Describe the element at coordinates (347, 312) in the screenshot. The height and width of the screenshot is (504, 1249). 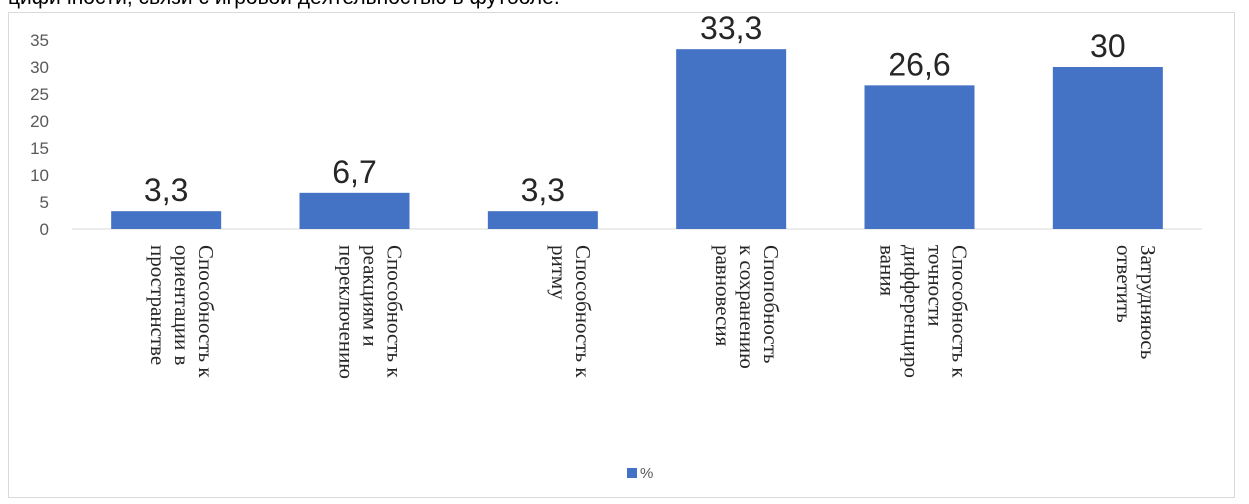
I see `category-label-line: переключению` at that location.